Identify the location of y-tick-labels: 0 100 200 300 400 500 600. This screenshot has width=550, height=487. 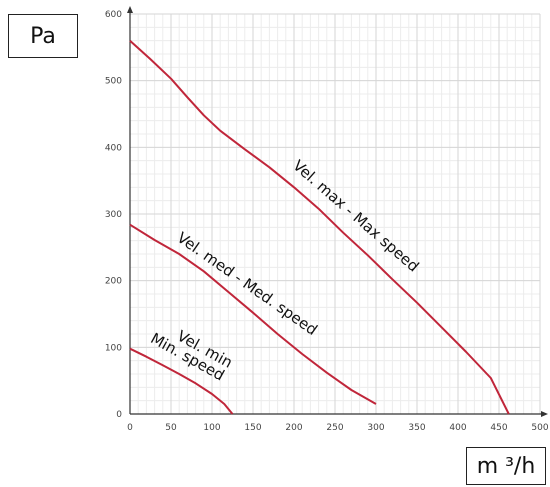
(113, 215).